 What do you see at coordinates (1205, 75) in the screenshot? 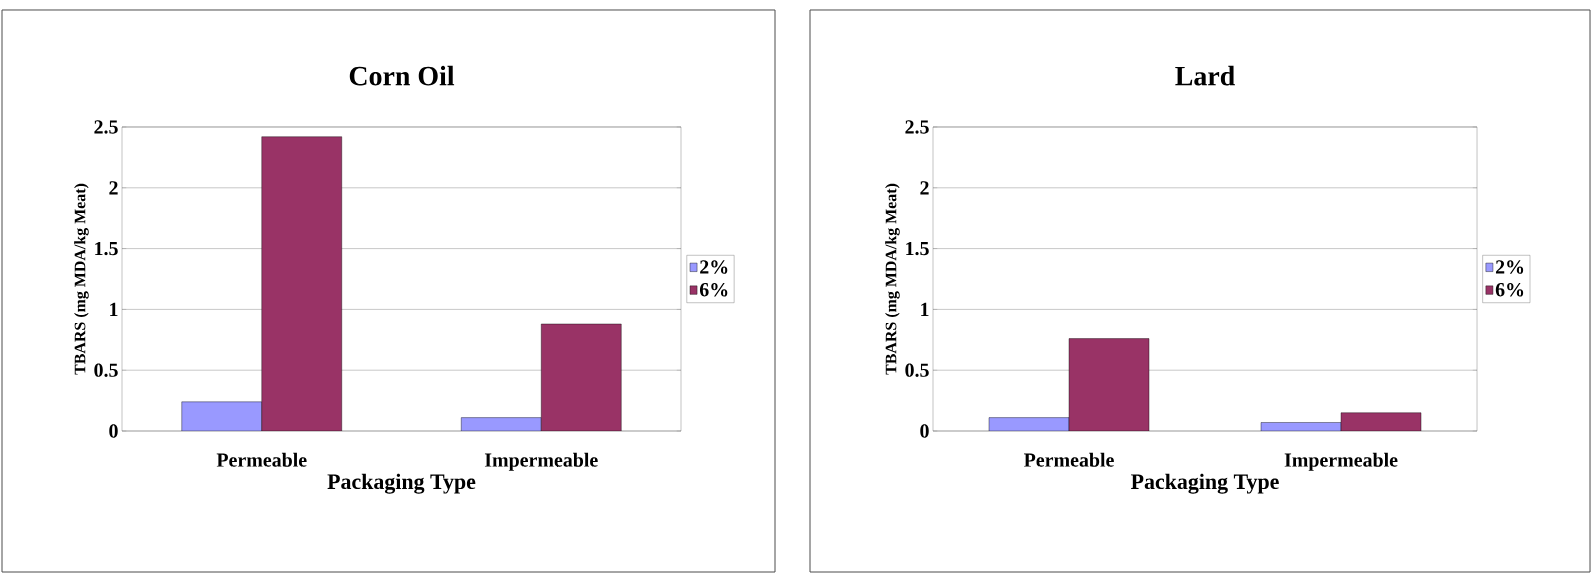
I see `chart-title: Lard` at bounding box center [1205, 75].